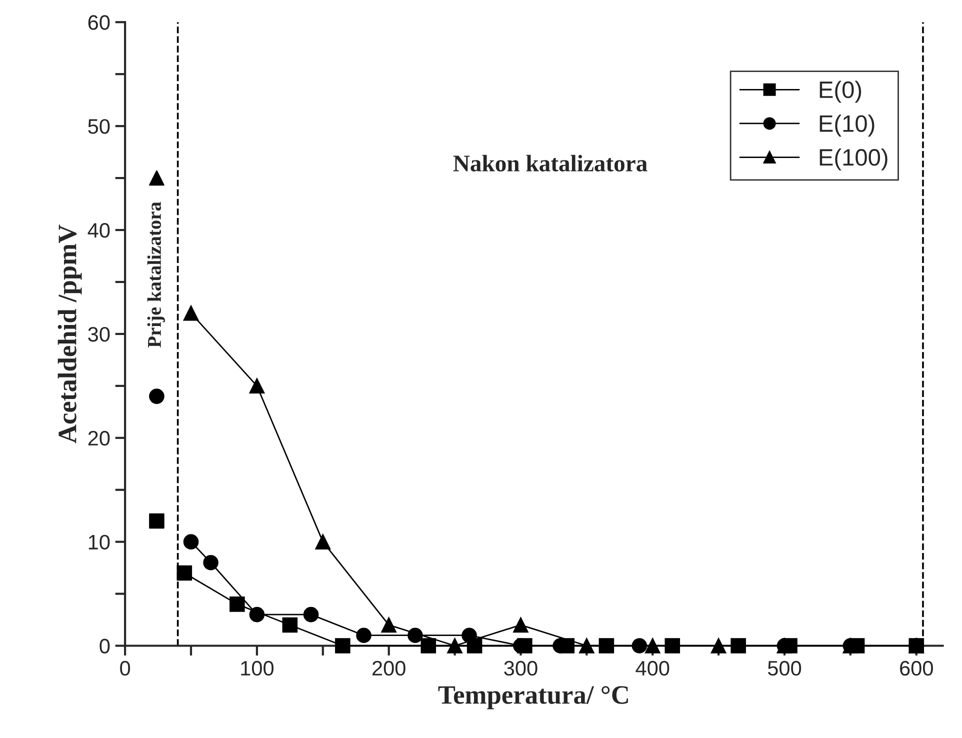 The image size is (962, 738). Describe the element at coordinates (653, 668) in the screenshot. I see `x-tick-label: 400` at that location.